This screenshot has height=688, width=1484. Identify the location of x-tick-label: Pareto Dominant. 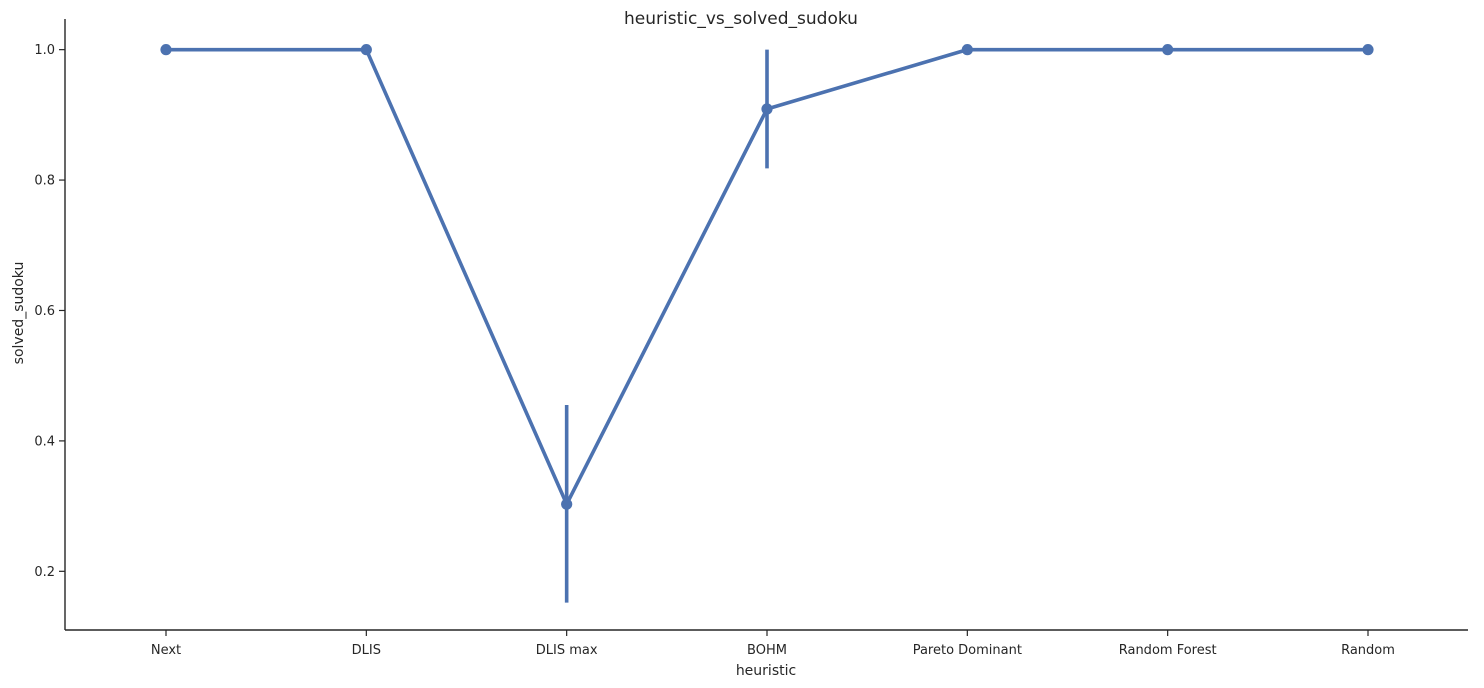
(967, 650).